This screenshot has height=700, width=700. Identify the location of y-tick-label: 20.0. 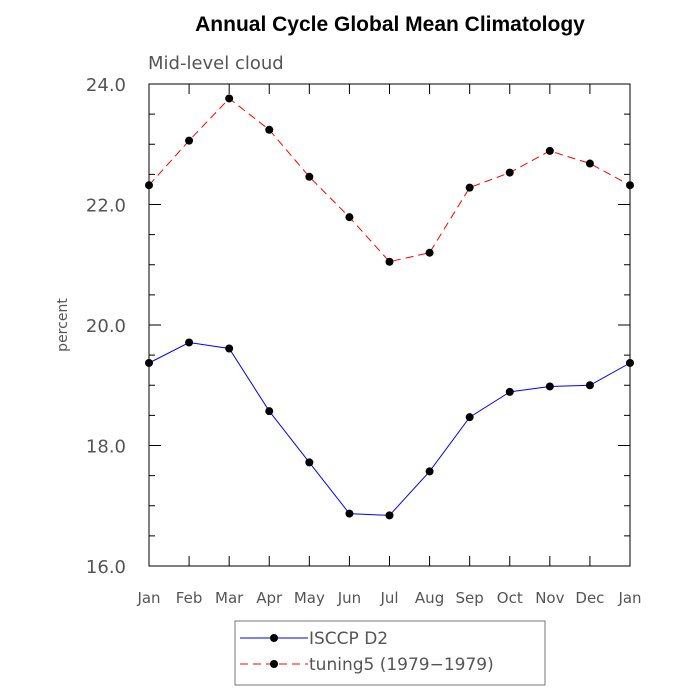
(106, 326).